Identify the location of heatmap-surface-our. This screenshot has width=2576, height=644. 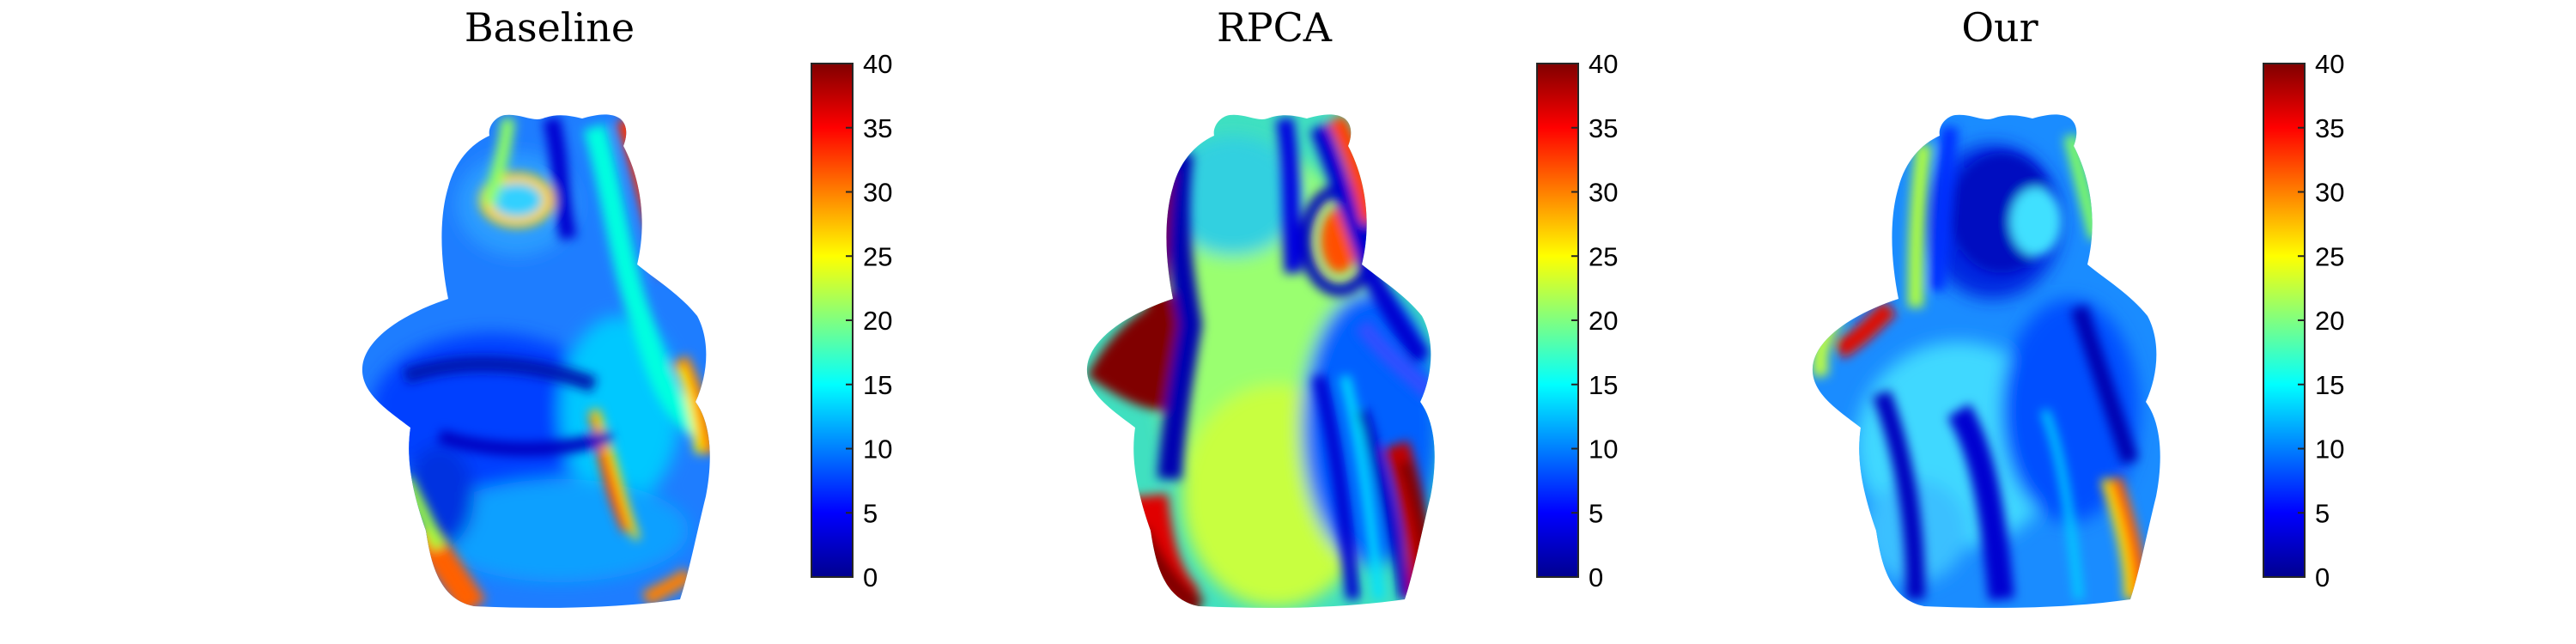
(1986, 361).